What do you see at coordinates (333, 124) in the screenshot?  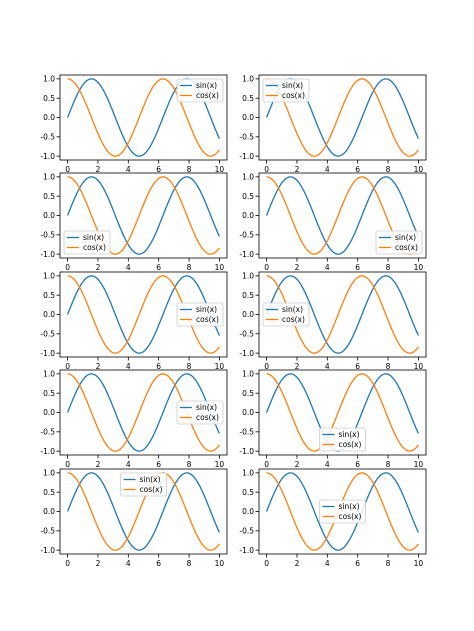 I see `subplot-2: 0 2 4 6 8 10 1.0 0.5 0.0 -0.5 -1.0 sin(x)cos(x)` at bounding box center [333, 124].